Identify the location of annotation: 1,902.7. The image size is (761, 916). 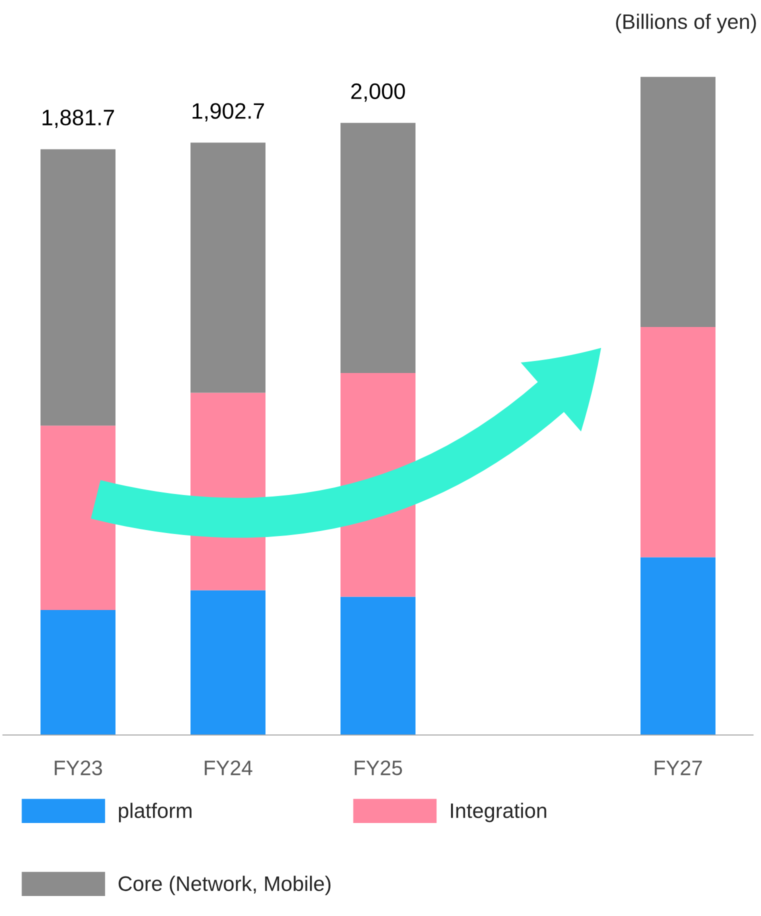
(228, 112).